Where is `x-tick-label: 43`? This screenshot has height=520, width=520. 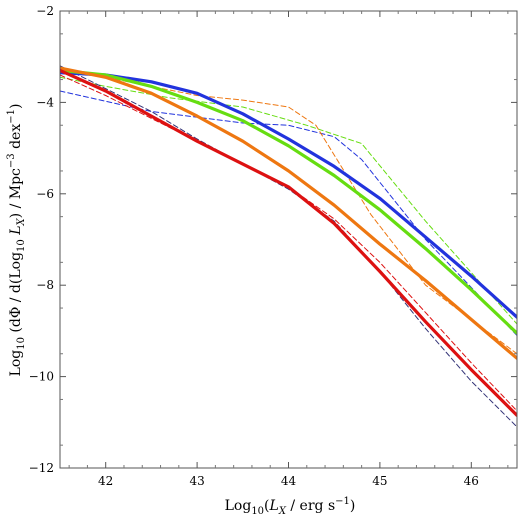
x-tick-label: 43 is located at coordinates (196, 481).